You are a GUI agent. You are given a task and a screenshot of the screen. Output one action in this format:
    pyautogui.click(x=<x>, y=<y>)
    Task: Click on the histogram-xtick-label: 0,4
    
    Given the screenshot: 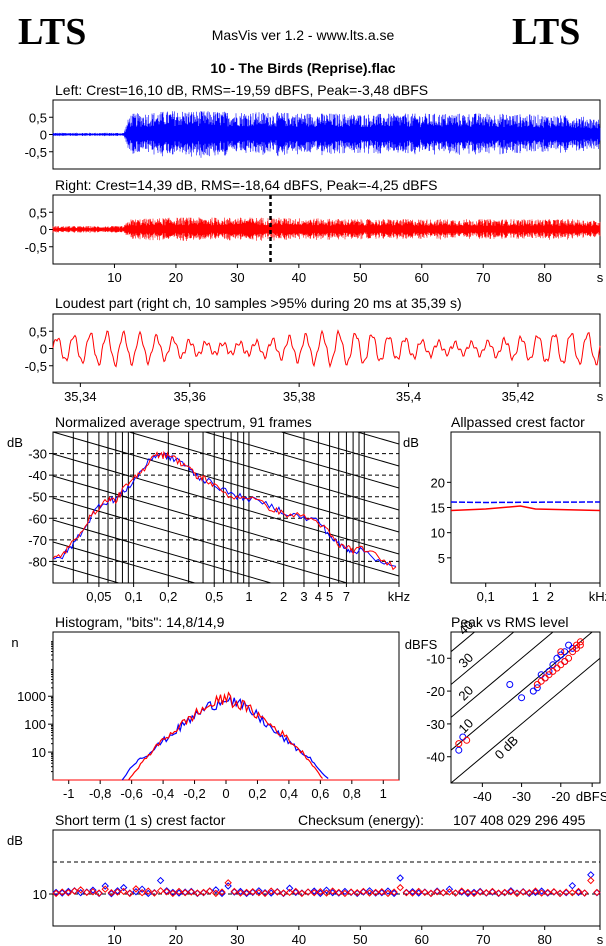 What is the action you would take?
    pyautogui.click(x=289, y=793)
    